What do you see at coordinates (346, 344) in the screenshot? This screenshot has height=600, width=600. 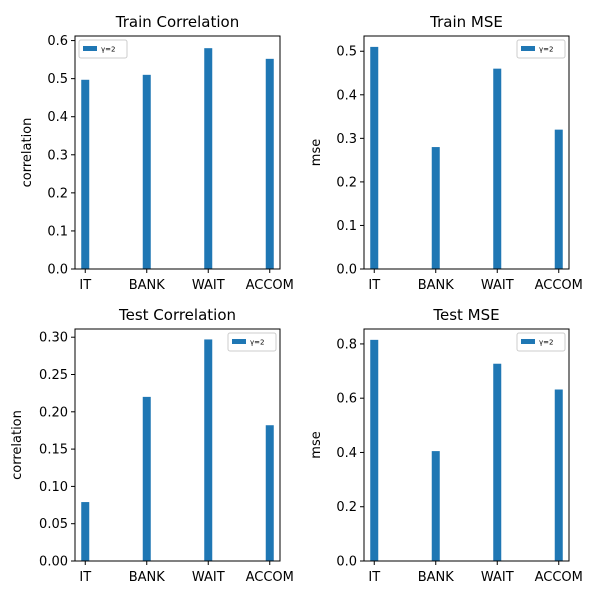 I see `y-tick-label: 0.8` at bounding box center [346, 344].